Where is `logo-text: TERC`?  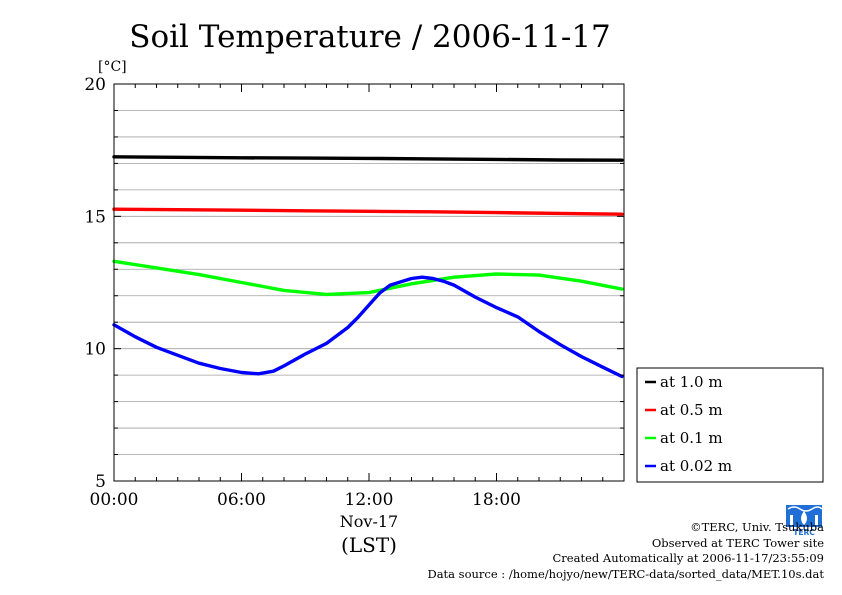 logo-text: TERC is located at coordinates (804, 532).